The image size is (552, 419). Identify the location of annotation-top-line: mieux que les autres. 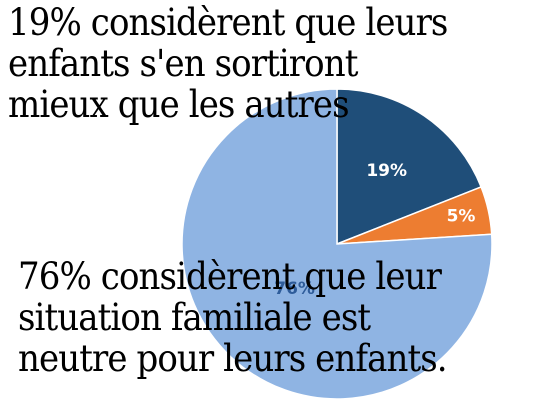
(179, 104).